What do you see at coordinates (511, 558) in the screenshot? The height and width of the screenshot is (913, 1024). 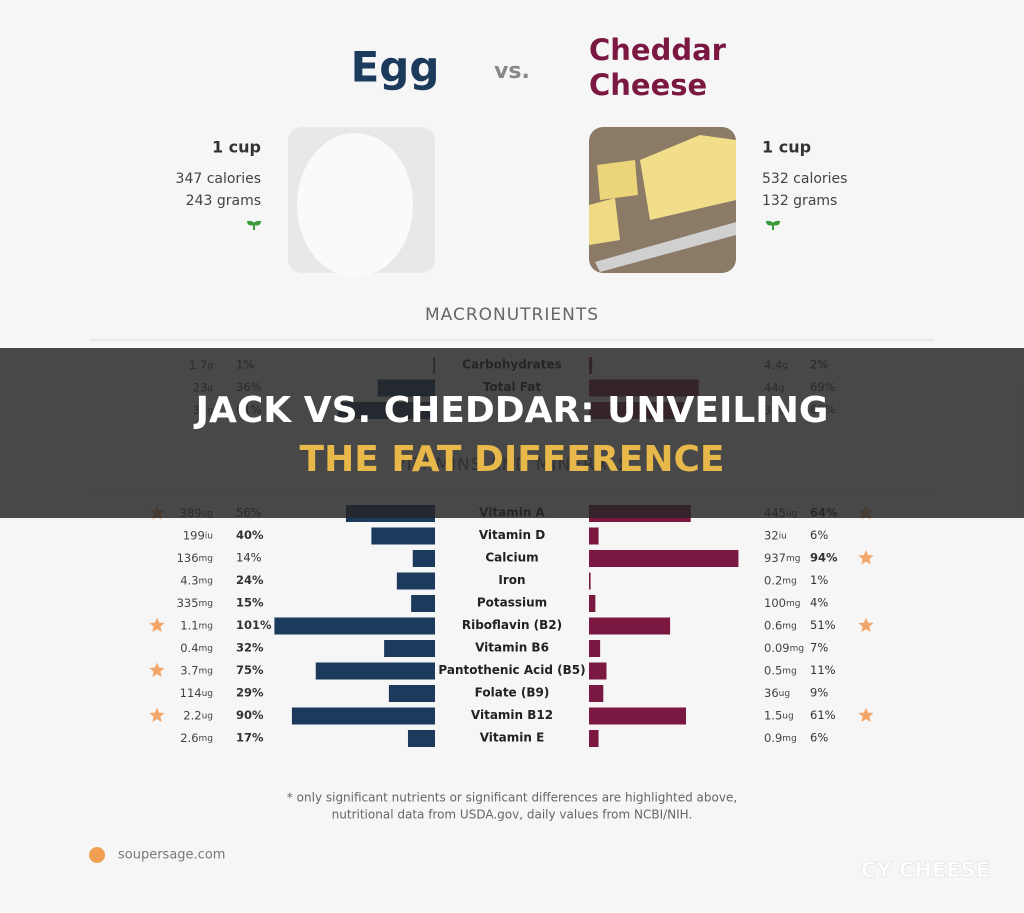 I see `nutrient-name: Calcium` at bounding box center [511, 558].